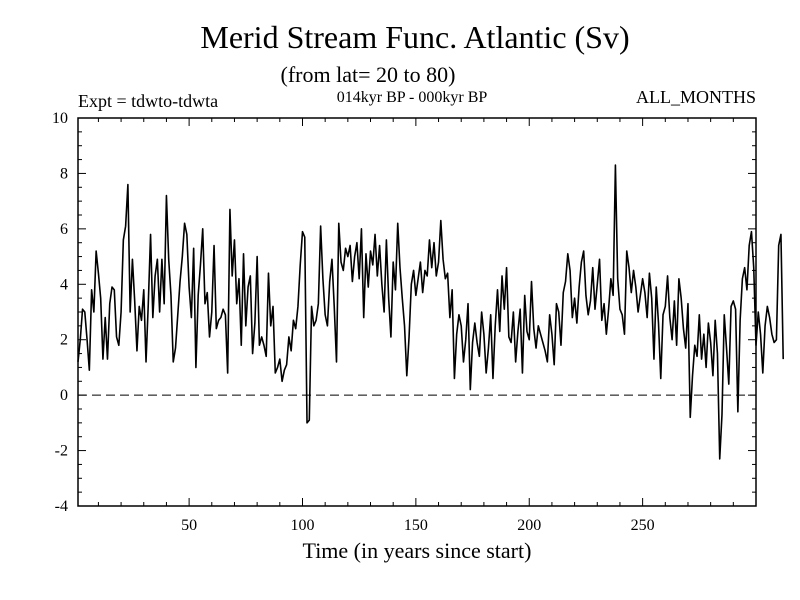  Describe the element at coordinates (64, 284) in the screenshot. I see `y-tick-label: 4` at that location.